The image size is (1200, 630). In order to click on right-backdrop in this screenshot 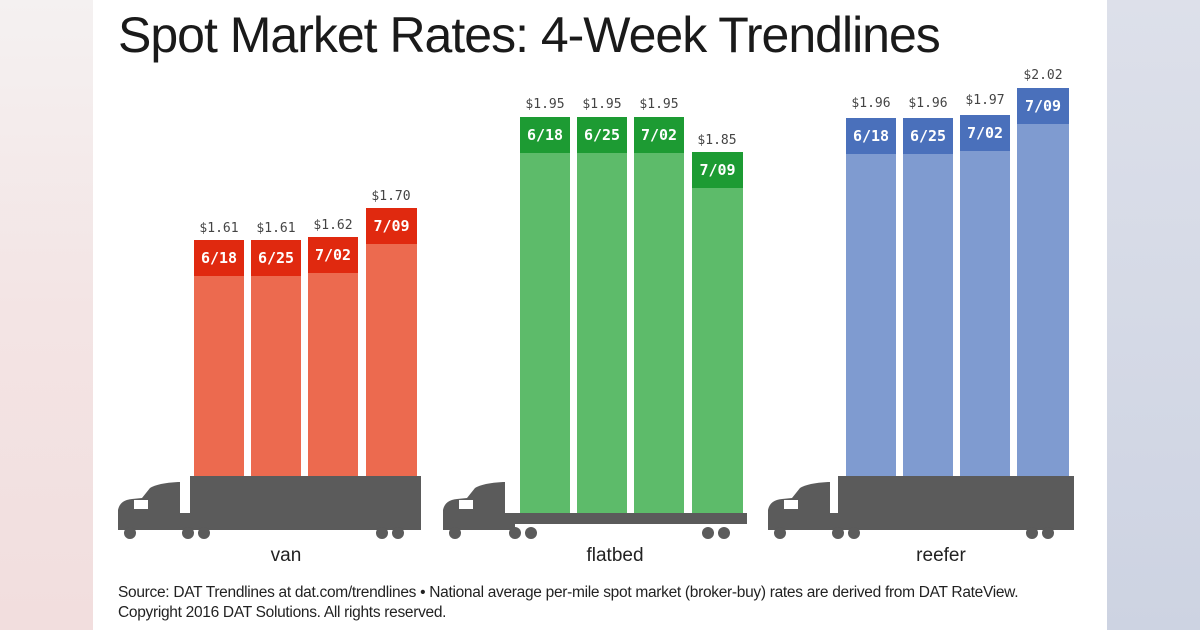, I will do `click(1153, 315)`.